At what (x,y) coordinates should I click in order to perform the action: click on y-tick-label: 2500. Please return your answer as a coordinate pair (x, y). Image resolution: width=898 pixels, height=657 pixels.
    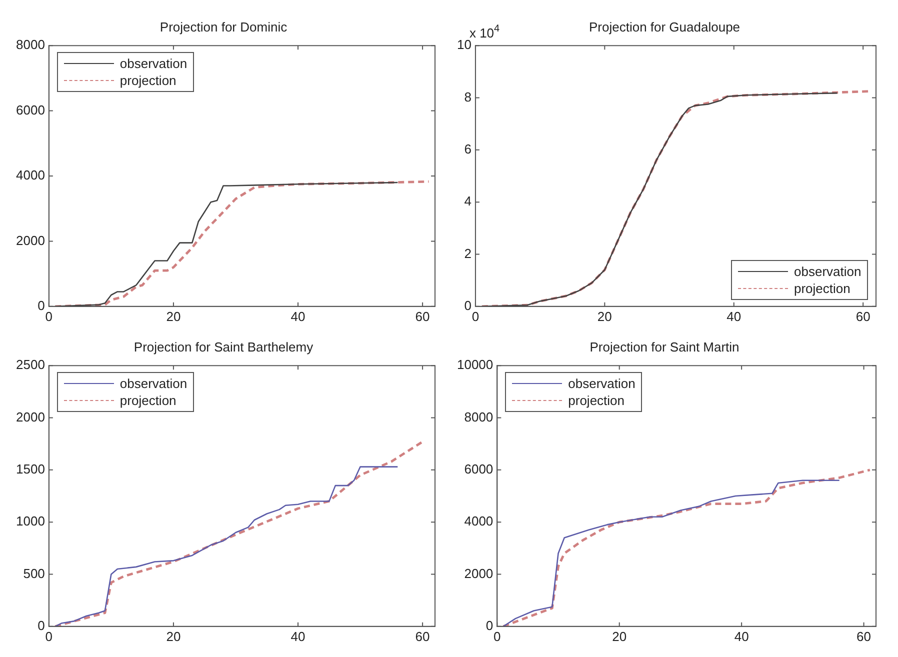
    Looking at the image, I should click on (30, 364).